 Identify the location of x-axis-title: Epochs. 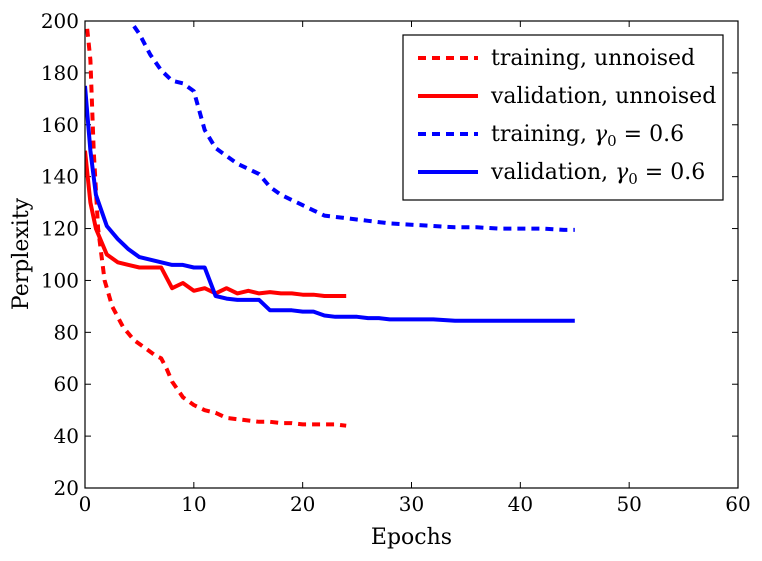
(411, 537).